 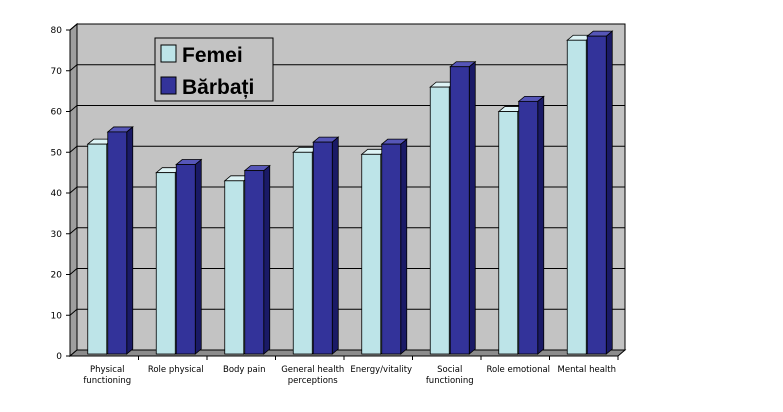 What do you see at coordinates (168, 53) in the screenshot?
I see `legend-swatch-femei` at bounding box center [168, 53].